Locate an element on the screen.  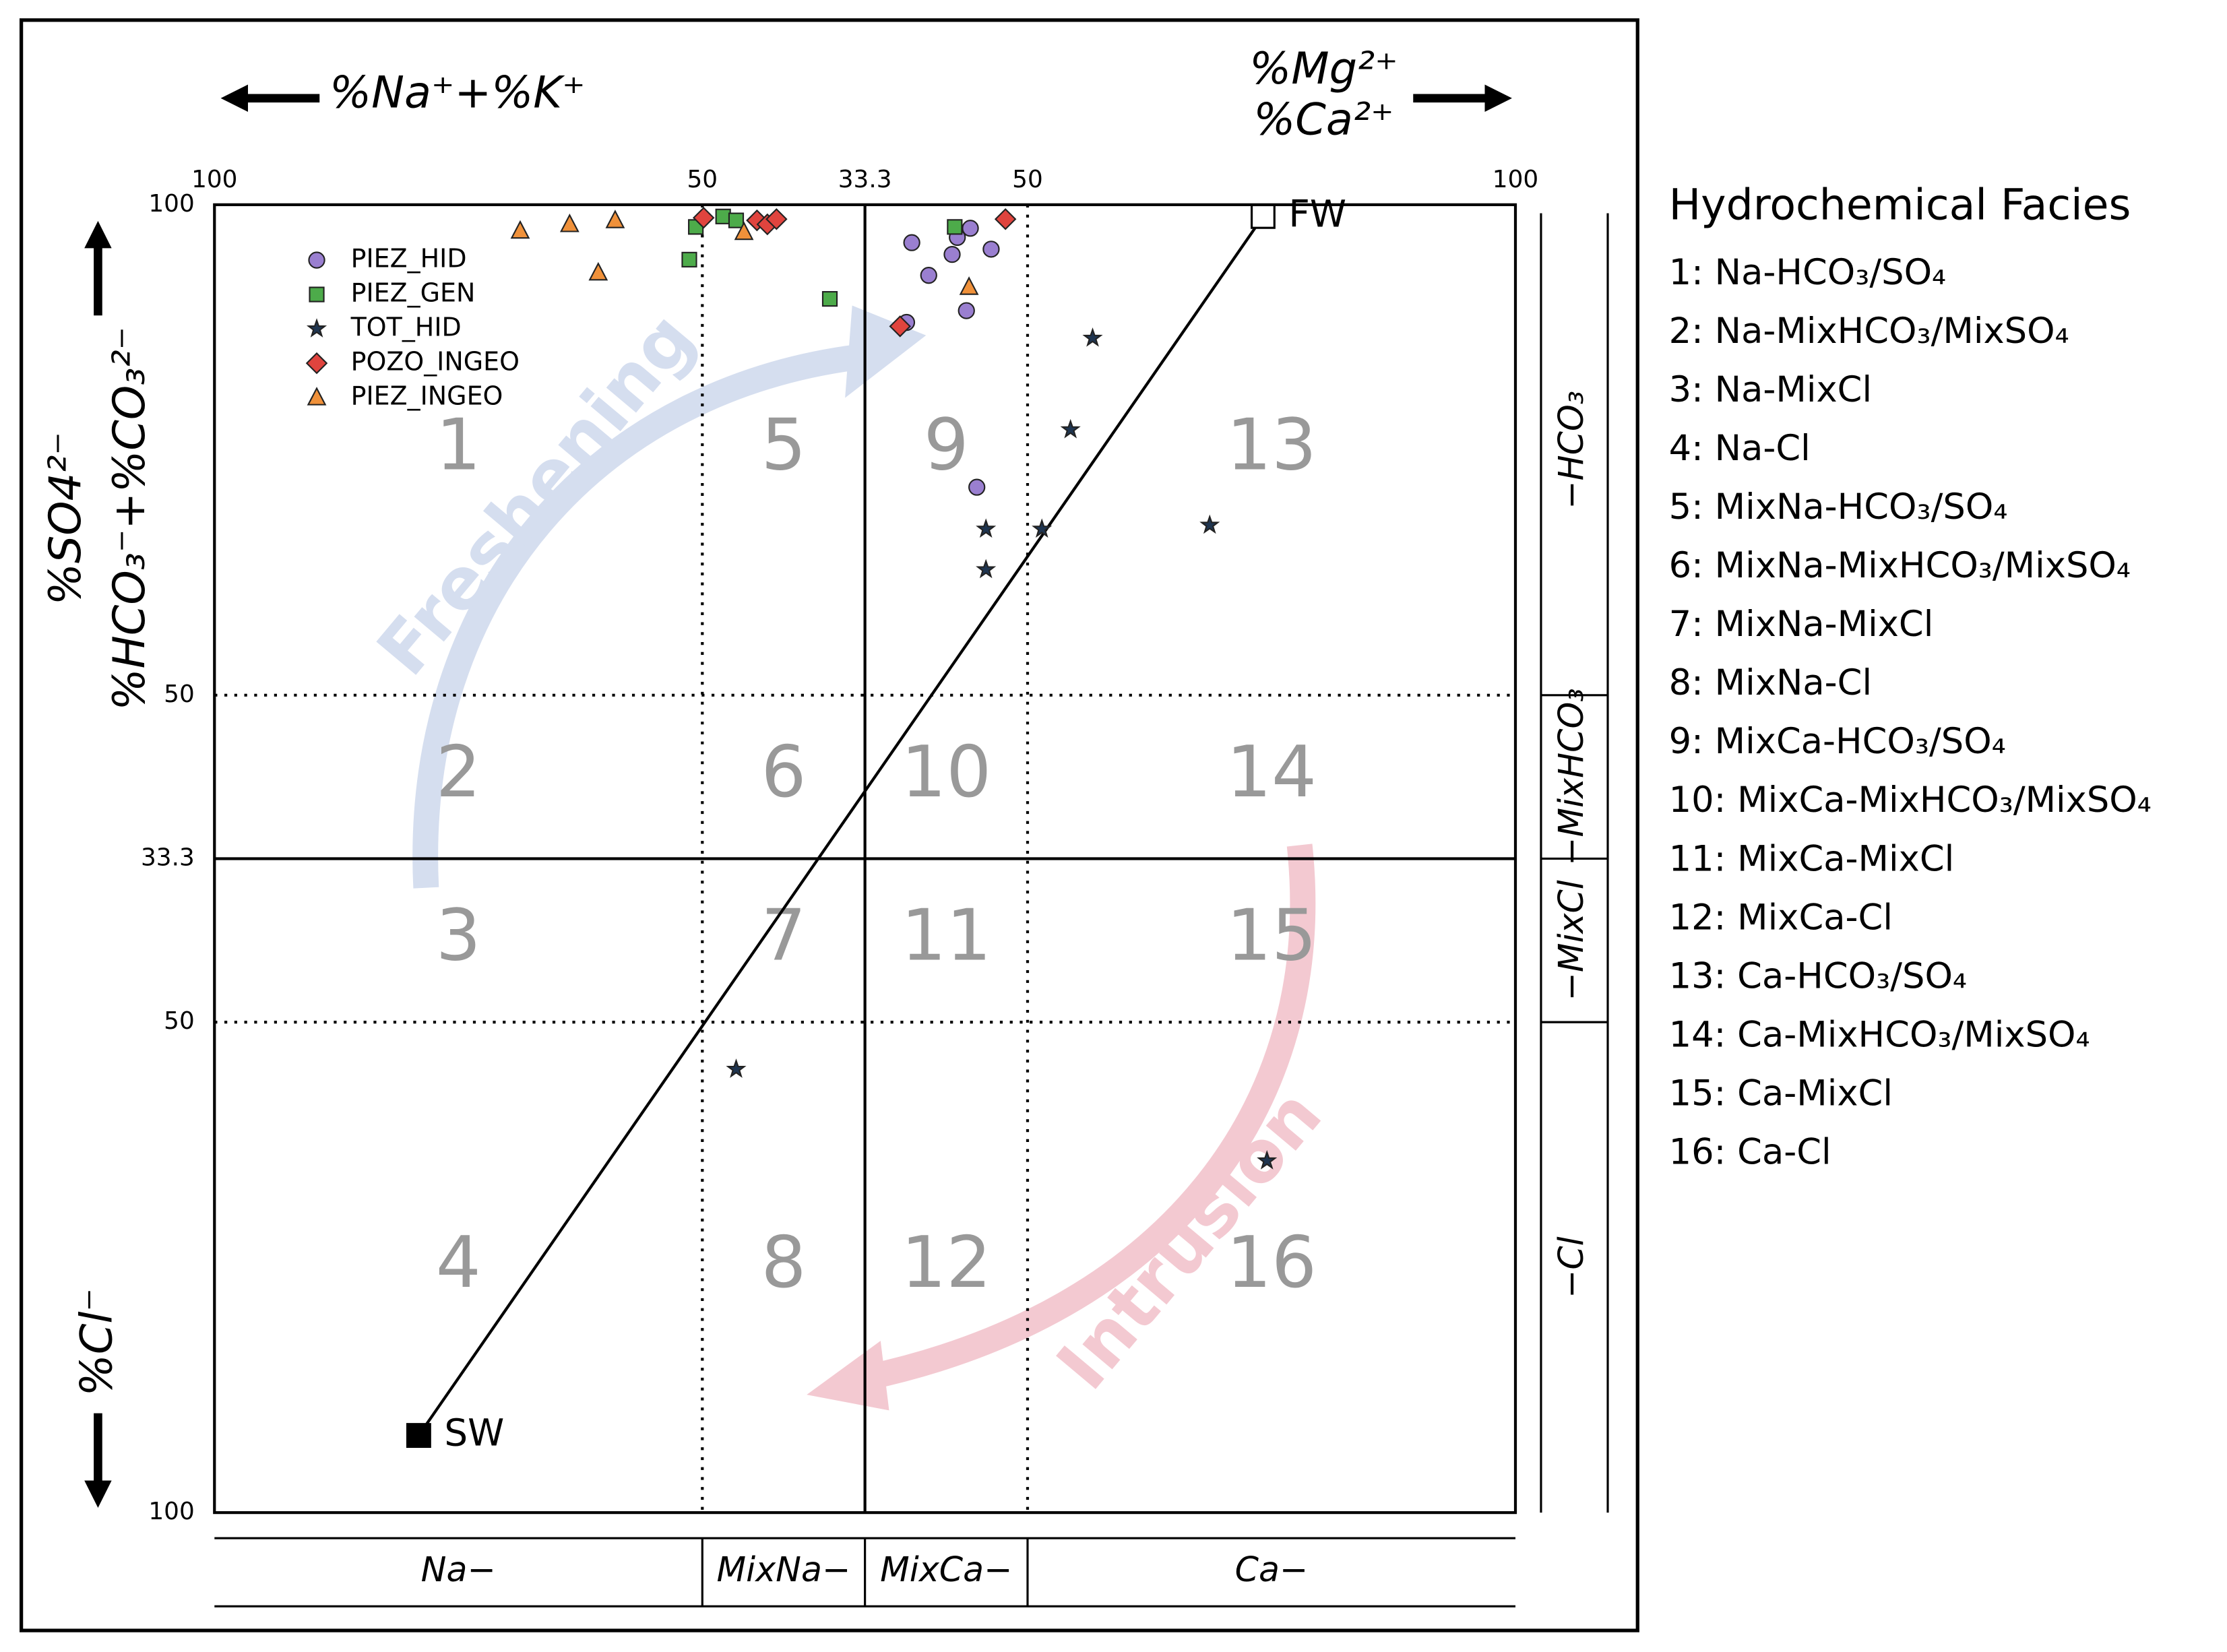
facies-number: 6 is located at coordinates (783, 771).